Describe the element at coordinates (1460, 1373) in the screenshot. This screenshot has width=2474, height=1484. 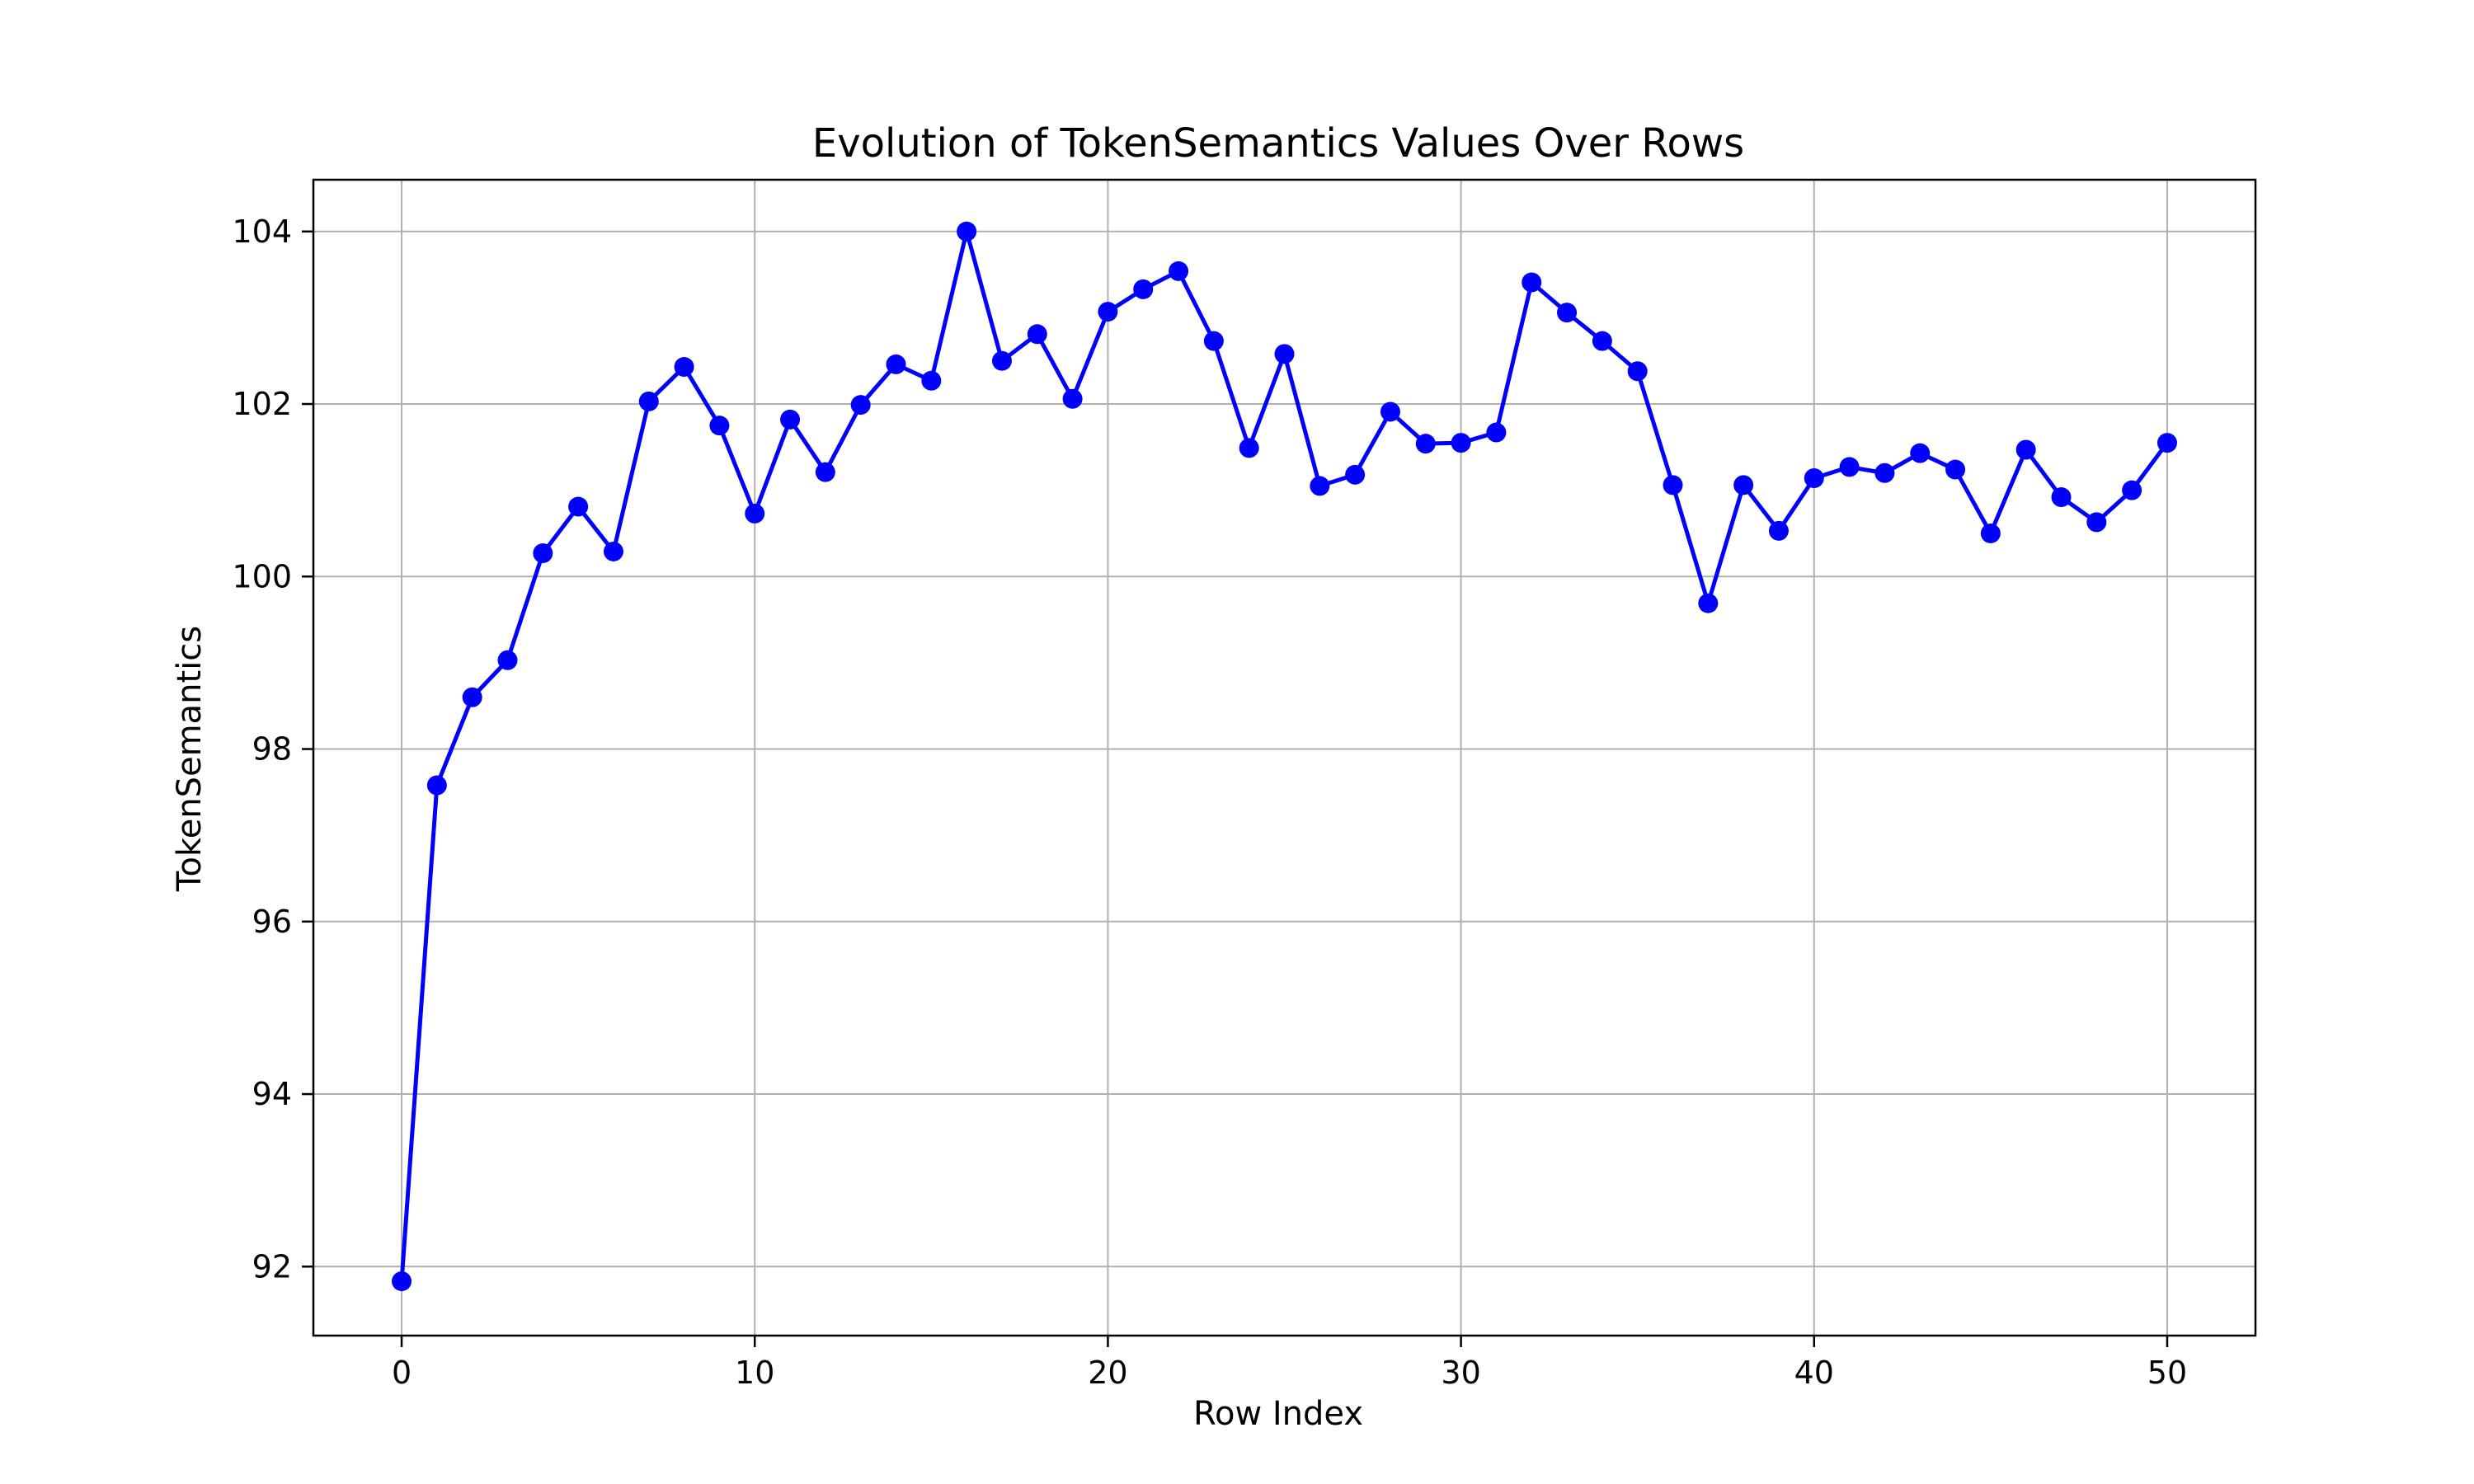
I see `x-tick-label: 30` at that location.